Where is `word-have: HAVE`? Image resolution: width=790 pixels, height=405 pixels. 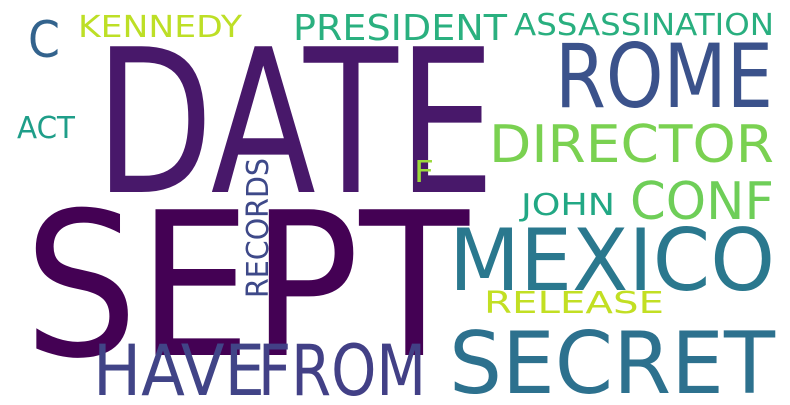
word-have: HAVE is located at coordinates (179, 367).